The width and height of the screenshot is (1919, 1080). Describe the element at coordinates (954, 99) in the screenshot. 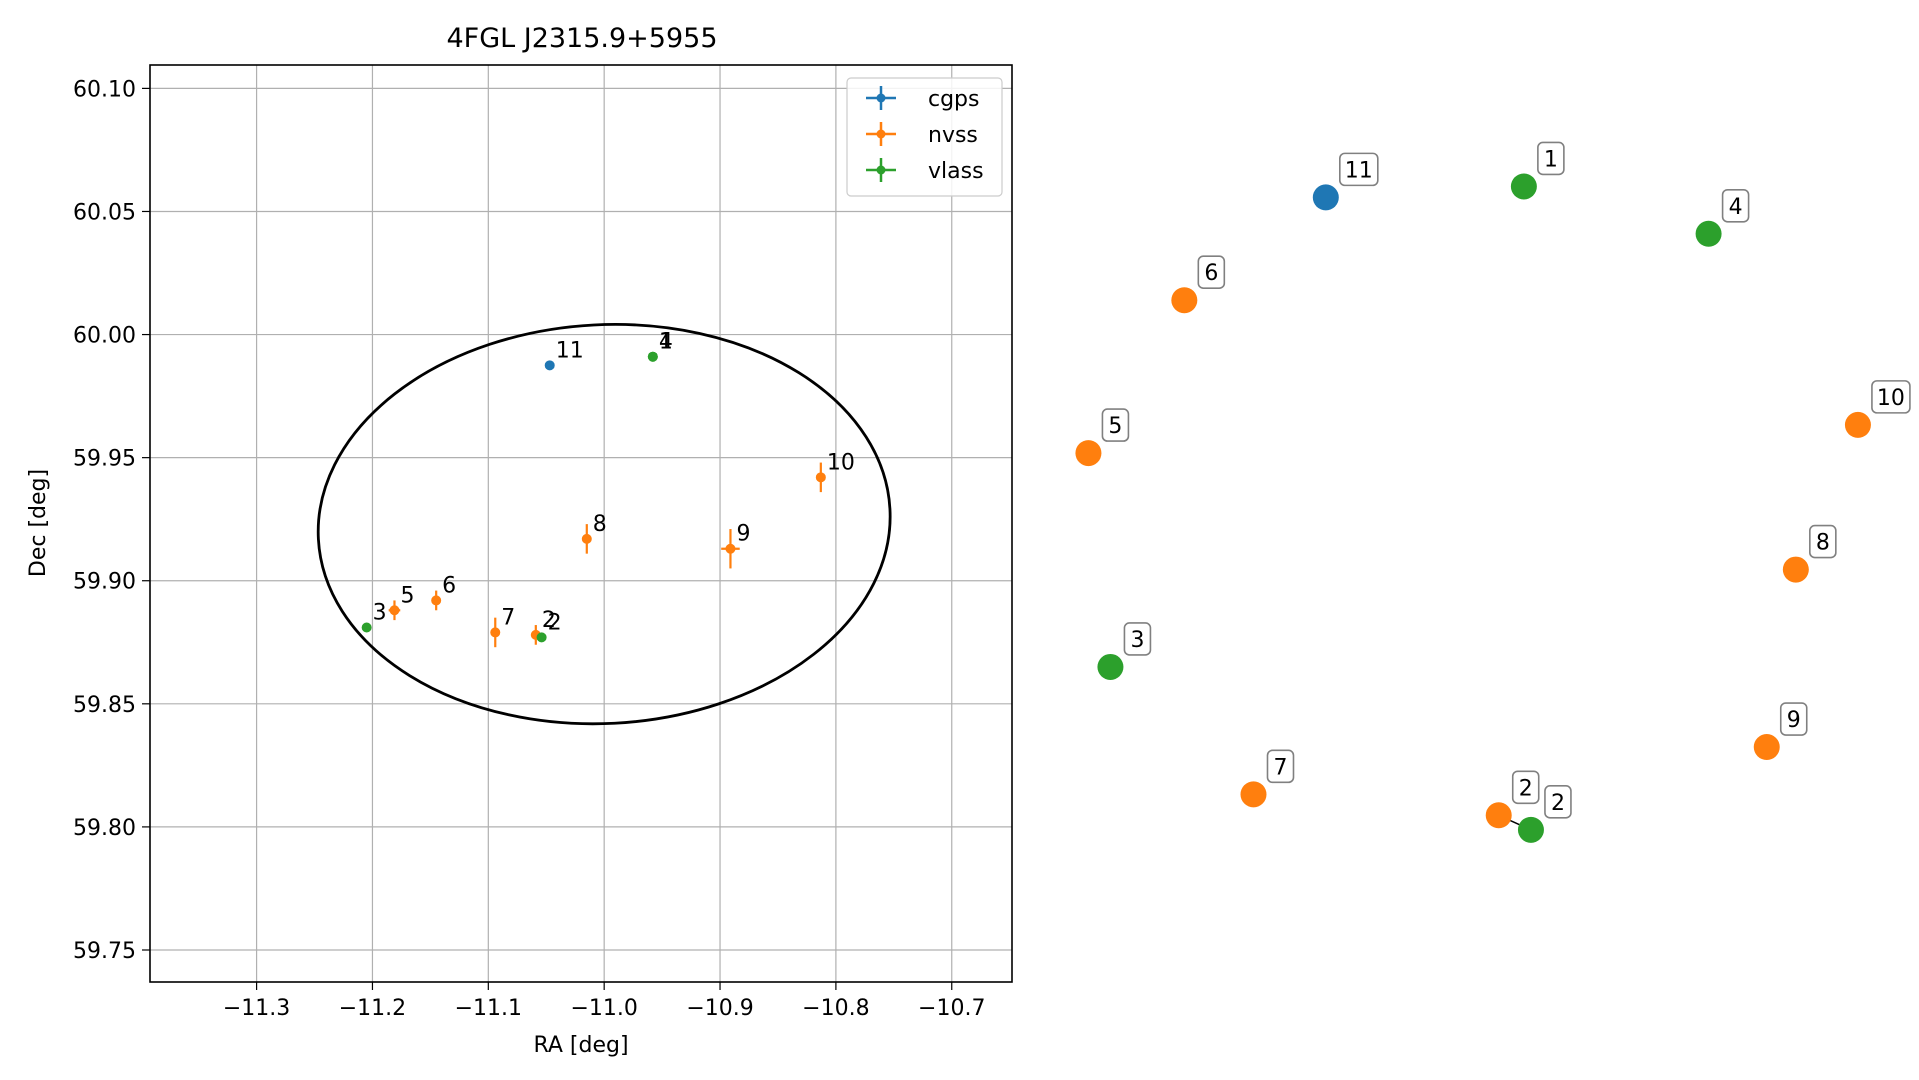

I see `legend-label: cgps` at that location.